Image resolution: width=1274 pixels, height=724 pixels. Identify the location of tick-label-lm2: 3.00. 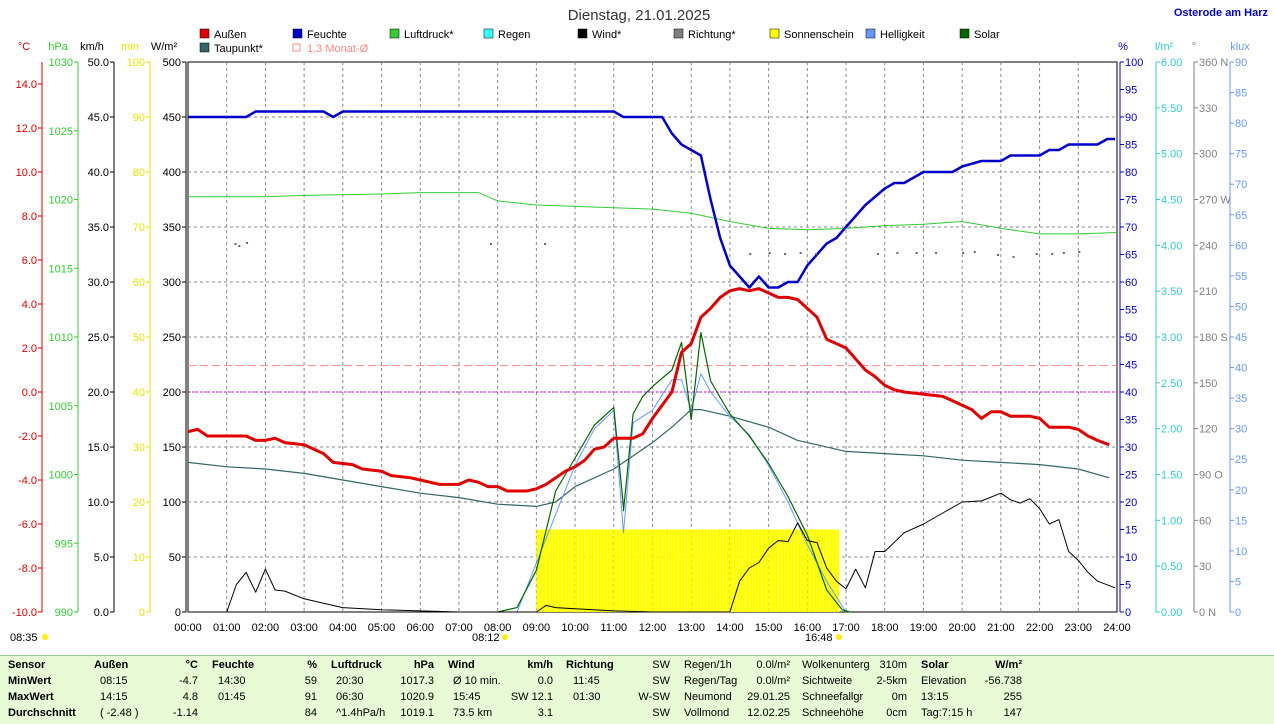
(1171, 338).